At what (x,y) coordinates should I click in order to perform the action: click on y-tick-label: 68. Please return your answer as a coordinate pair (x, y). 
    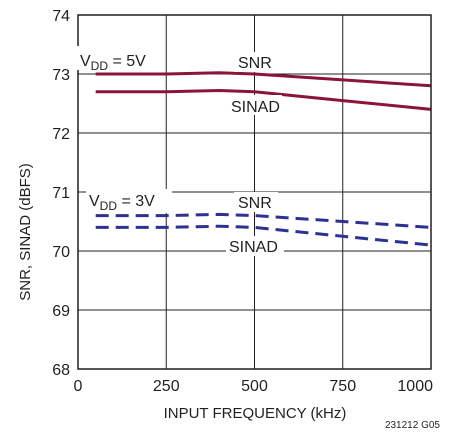
    Looking at the image, I should click on (61, 370).